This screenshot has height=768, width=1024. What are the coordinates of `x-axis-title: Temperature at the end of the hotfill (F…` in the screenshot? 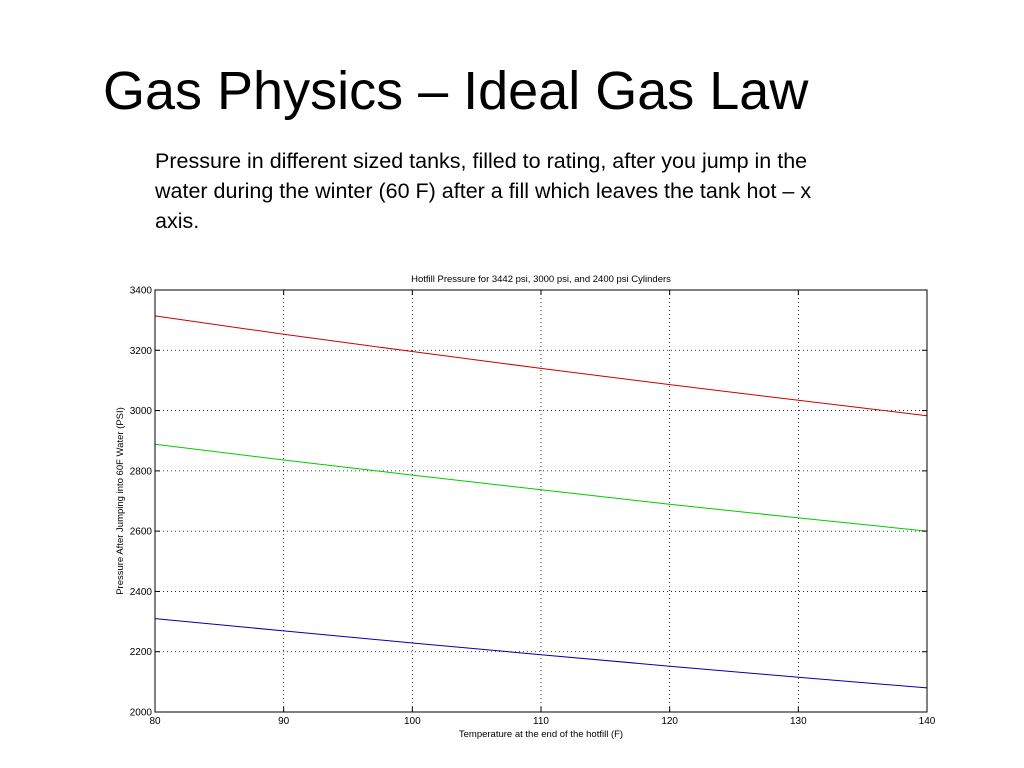 It's located at (541, 734).